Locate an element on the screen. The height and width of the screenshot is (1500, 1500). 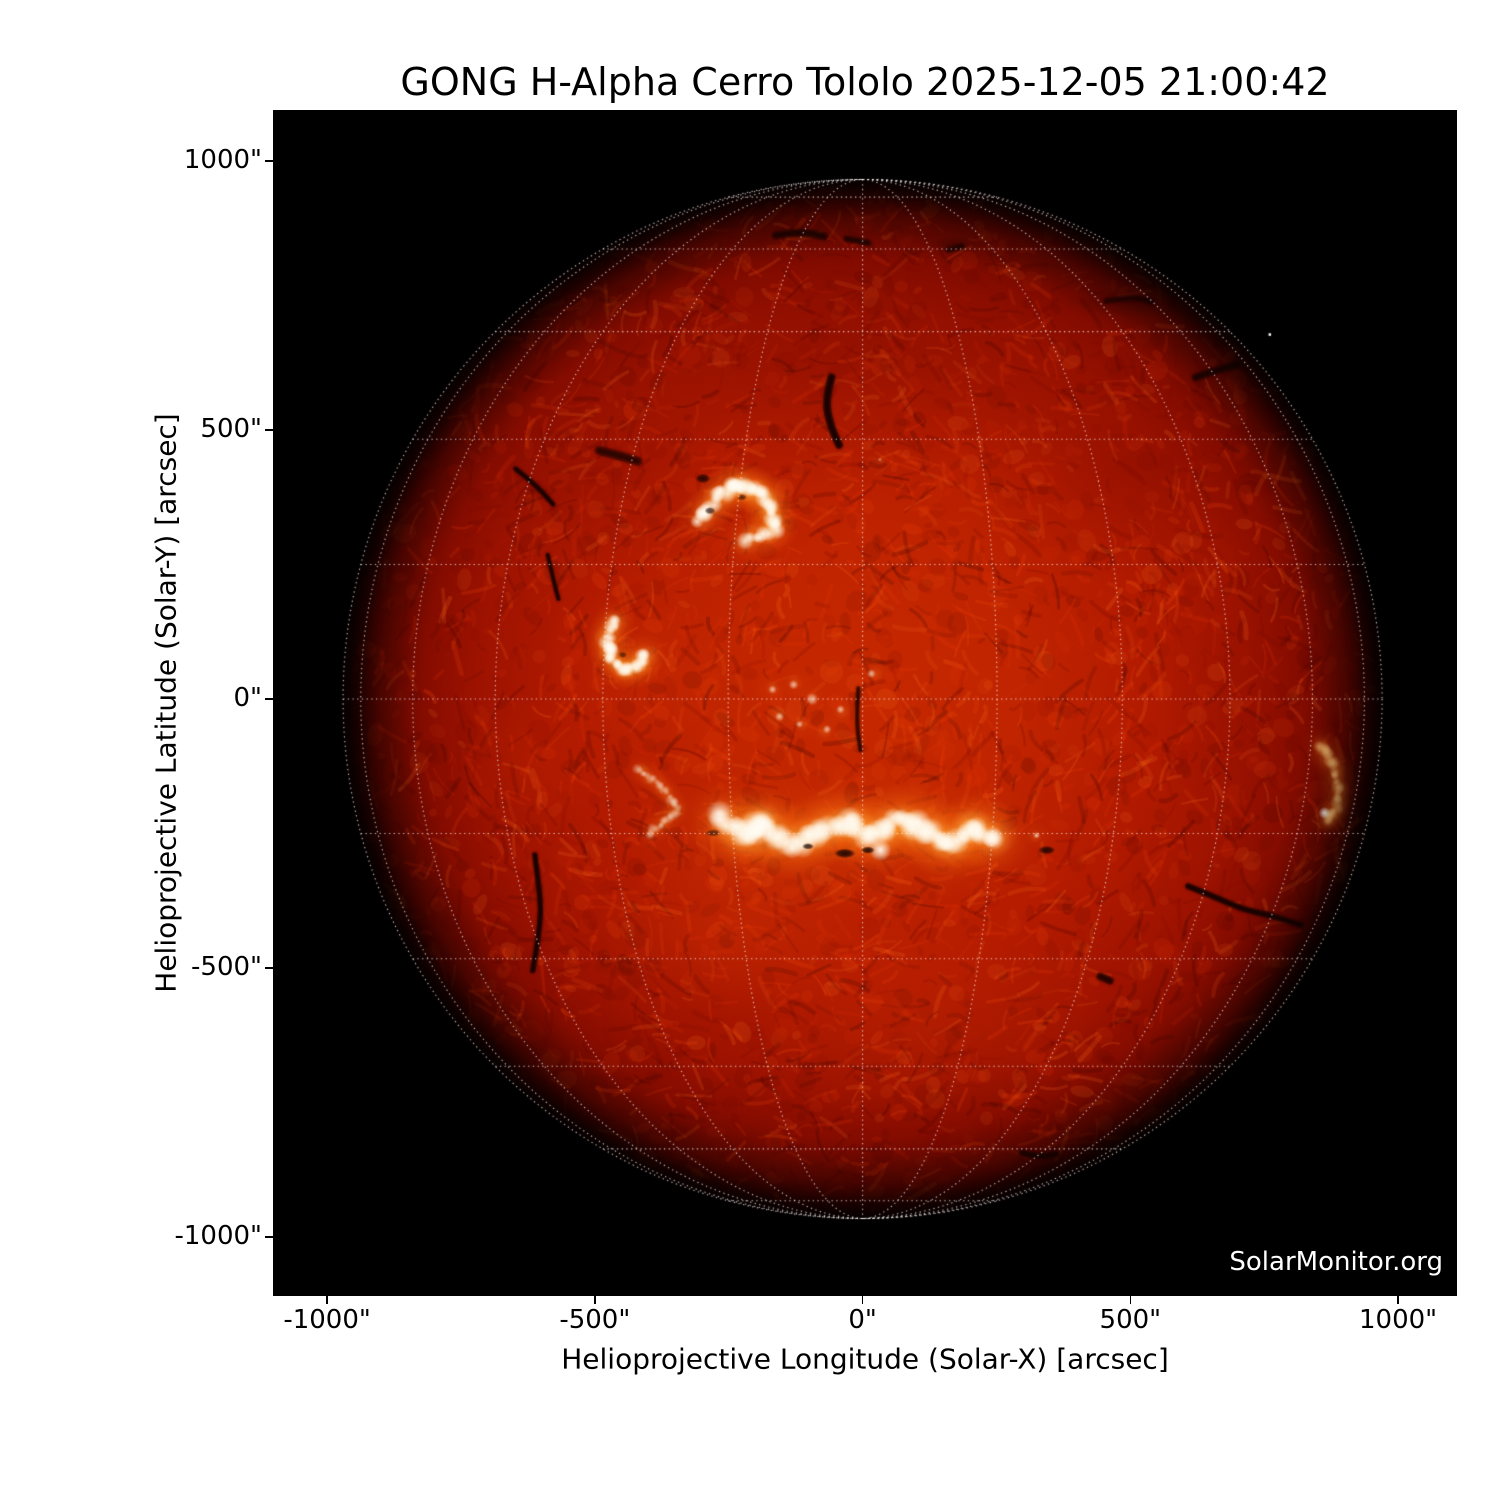
watermark: SolarMonitor.org is located at coordinates (1336, 1262).